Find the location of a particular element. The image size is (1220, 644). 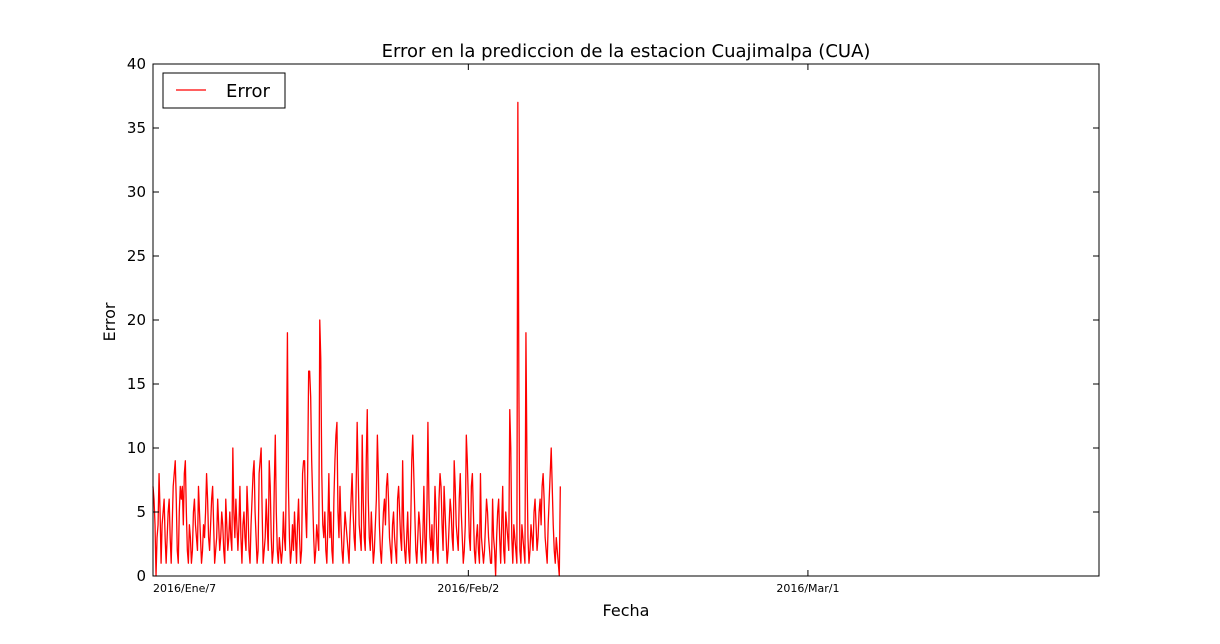

legend-label-error: Error is located at coordinates (248, 91).